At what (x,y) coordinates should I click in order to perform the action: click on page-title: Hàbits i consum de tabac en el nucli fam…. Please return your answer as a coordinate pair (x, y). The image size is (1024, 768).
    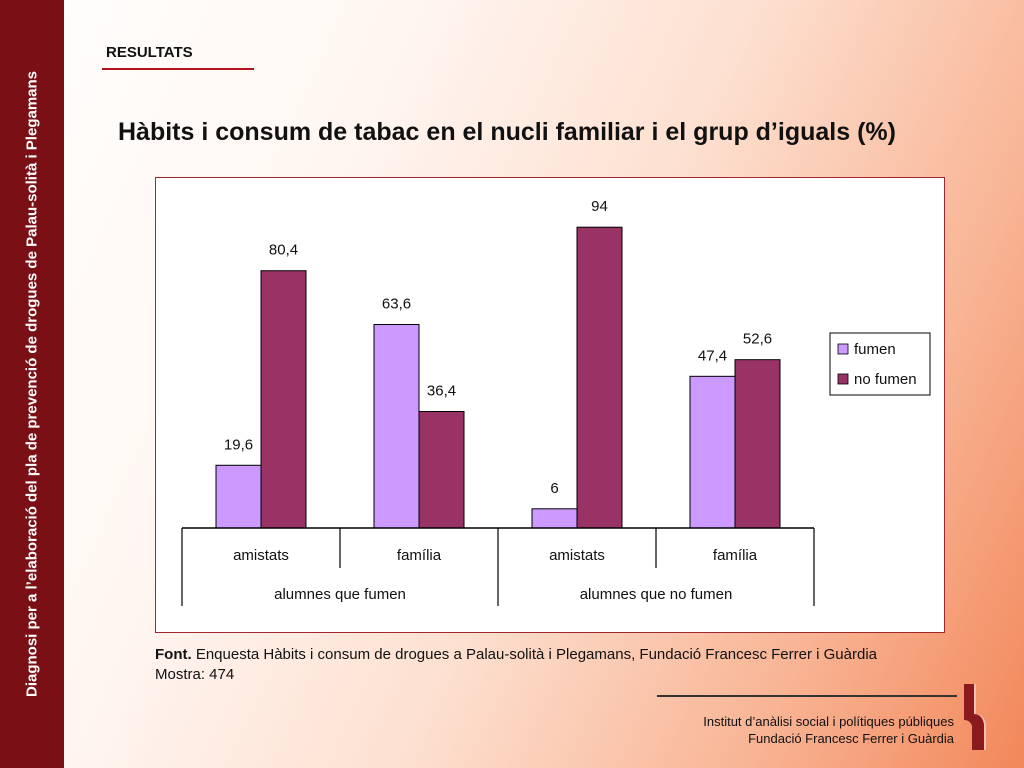
    Looking at the image, I should click on (507, 132).